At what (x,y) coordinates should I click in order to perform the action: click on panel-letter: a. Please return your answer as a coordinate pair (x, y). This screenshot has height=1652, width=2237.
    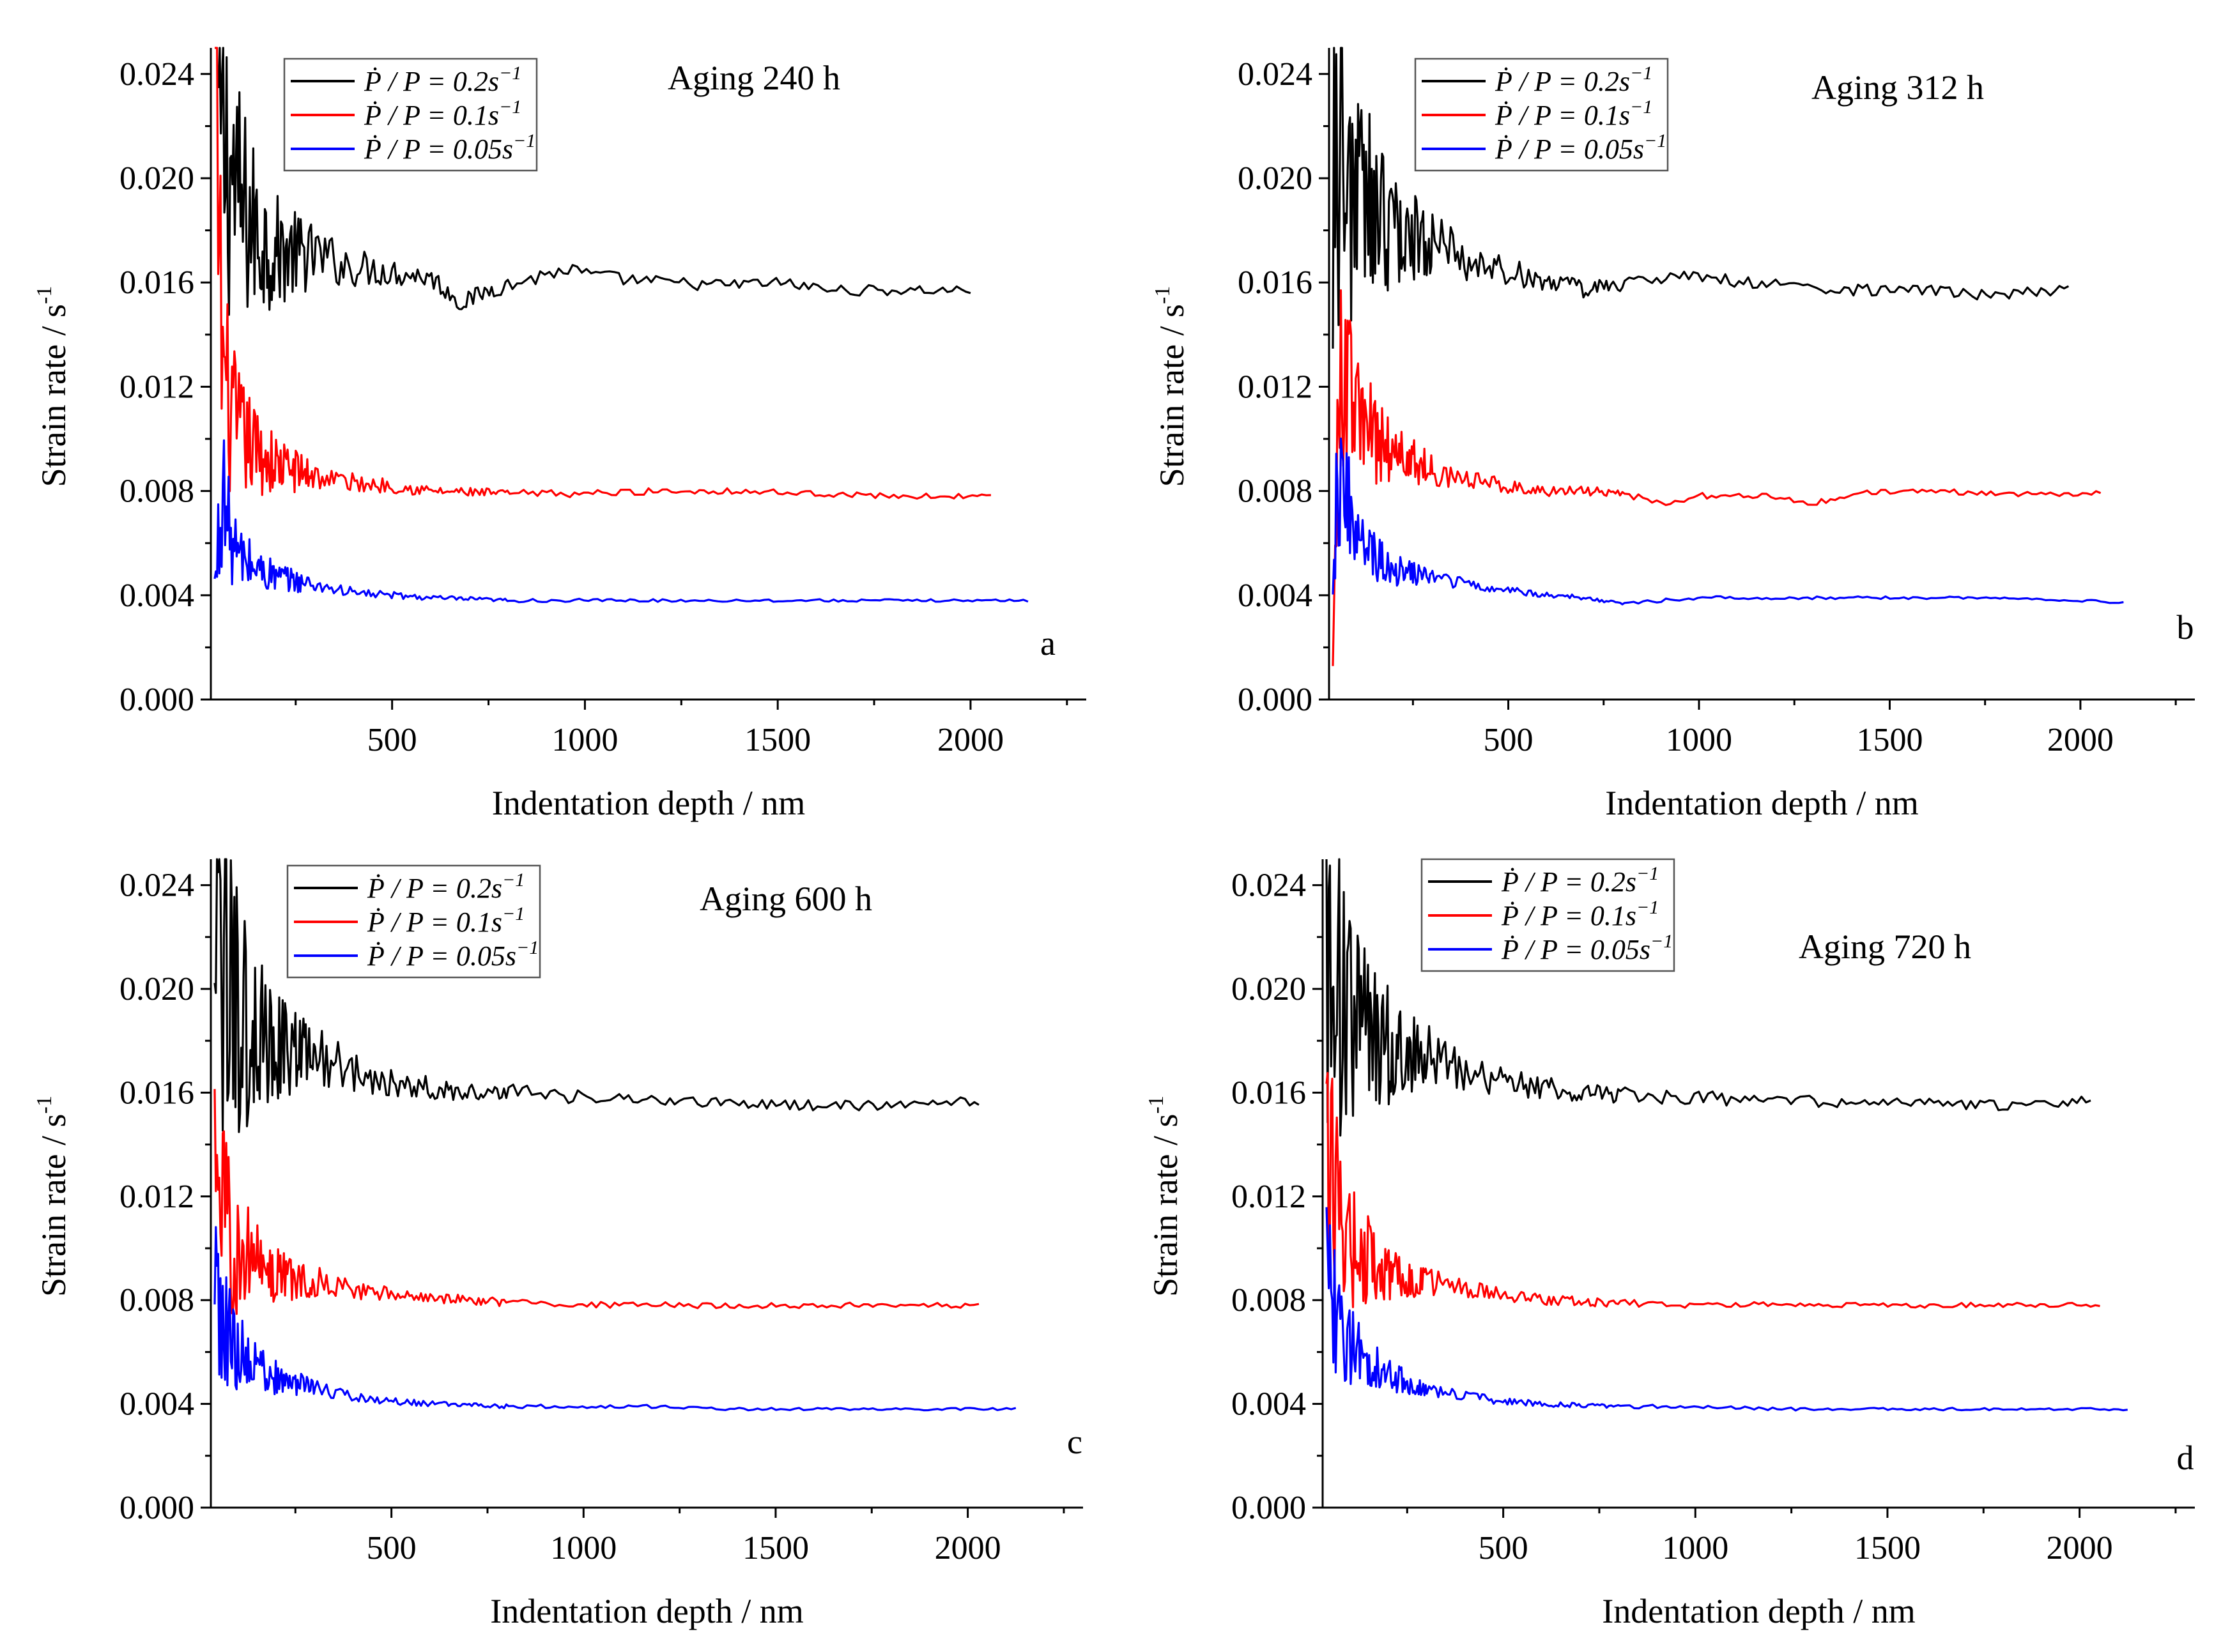
    Looking at the image, I should click on (1048, 643).